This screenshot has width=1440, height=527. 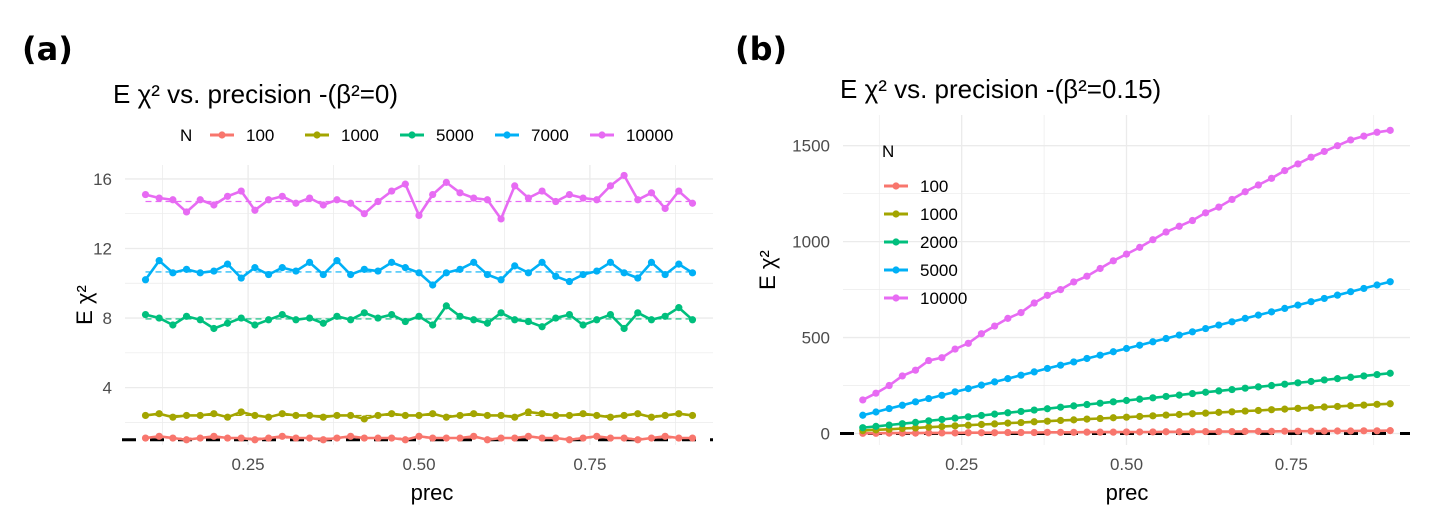 What do you see at coordinates (1127, 492) in the screenshot?
I see `x-axis-label-b: prec` at bounding box center [1127, 492].